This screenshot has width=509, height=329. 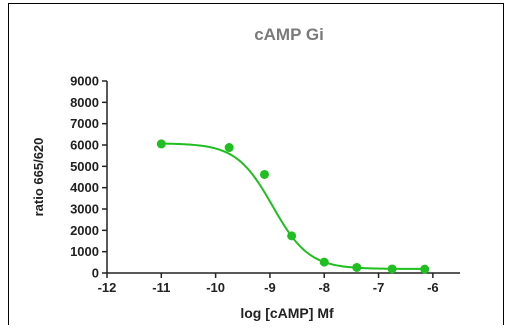 I want to click on x-tick-label: -8, so click(x=324, y=287).